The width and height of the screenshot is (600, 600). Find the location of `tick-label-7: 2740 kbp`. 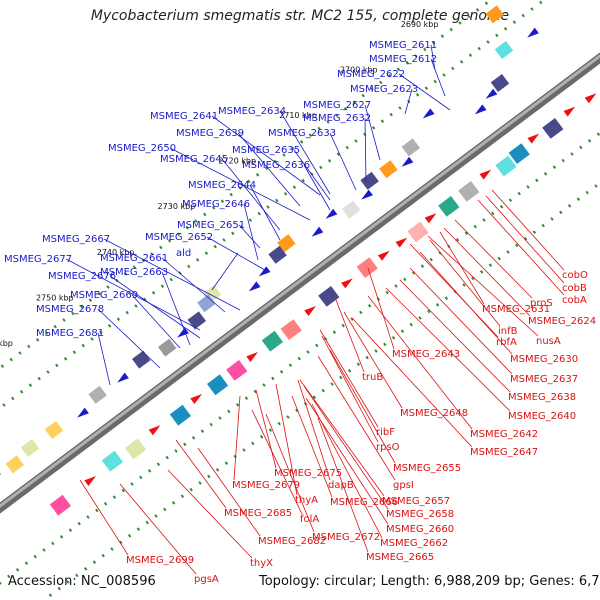

tick-label-7: 2740 kbp is located at coordinates (116, 252).